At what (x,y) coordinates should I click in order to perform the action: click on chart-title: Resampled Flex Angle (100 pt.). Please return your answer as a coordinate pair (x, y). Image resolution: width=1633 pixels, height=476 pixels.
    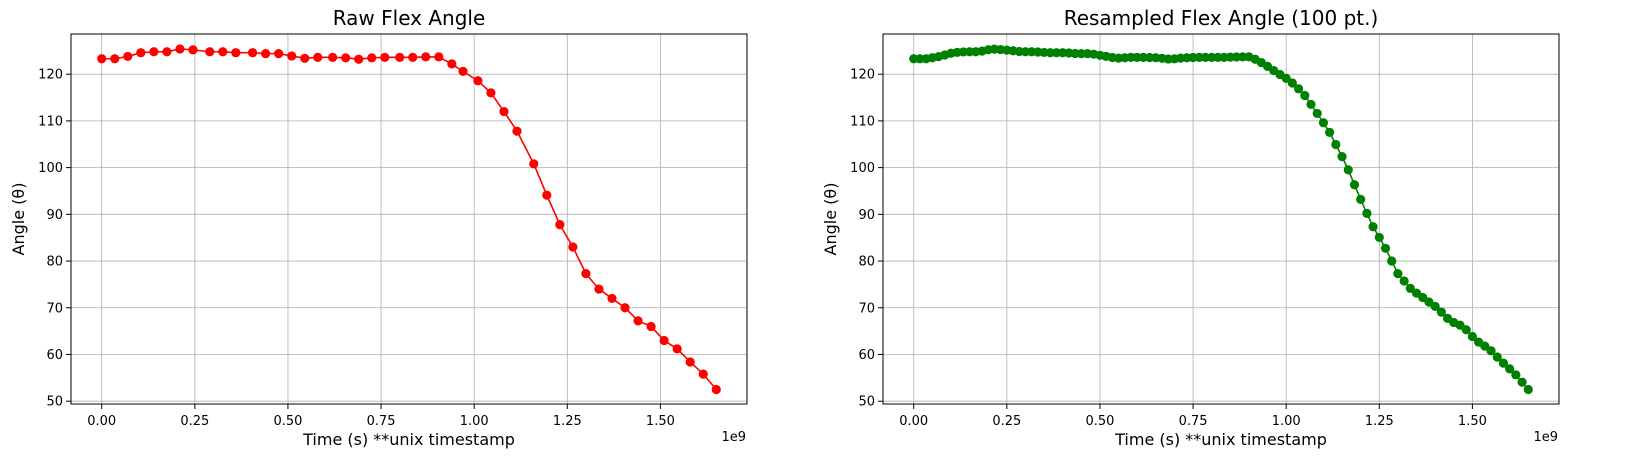
    Looking at the image, I should click on (1221, 18).